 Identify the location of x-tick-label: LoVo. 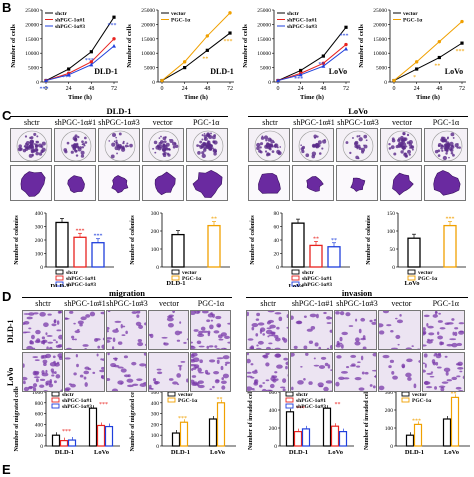
(335, 452).